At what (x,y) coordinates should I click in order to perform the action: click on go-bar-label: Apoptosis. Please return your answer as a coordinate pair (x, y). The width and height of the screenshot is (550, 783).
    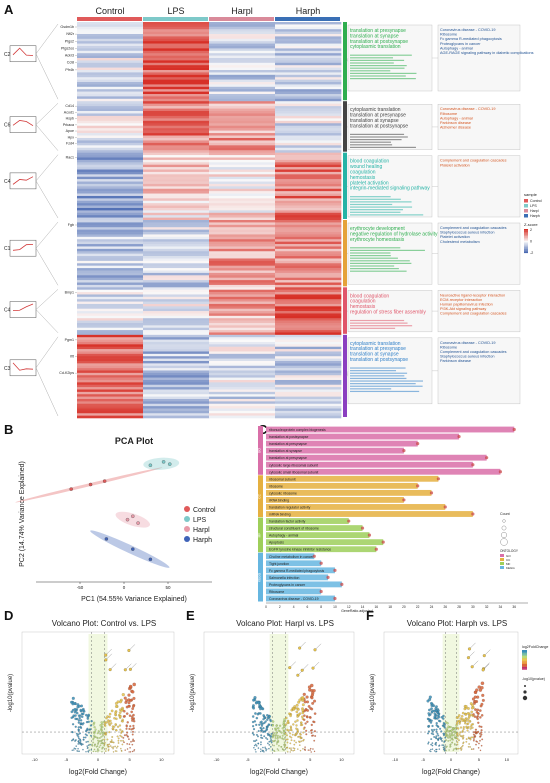
    Looking at the image, I should click on (276, 543).